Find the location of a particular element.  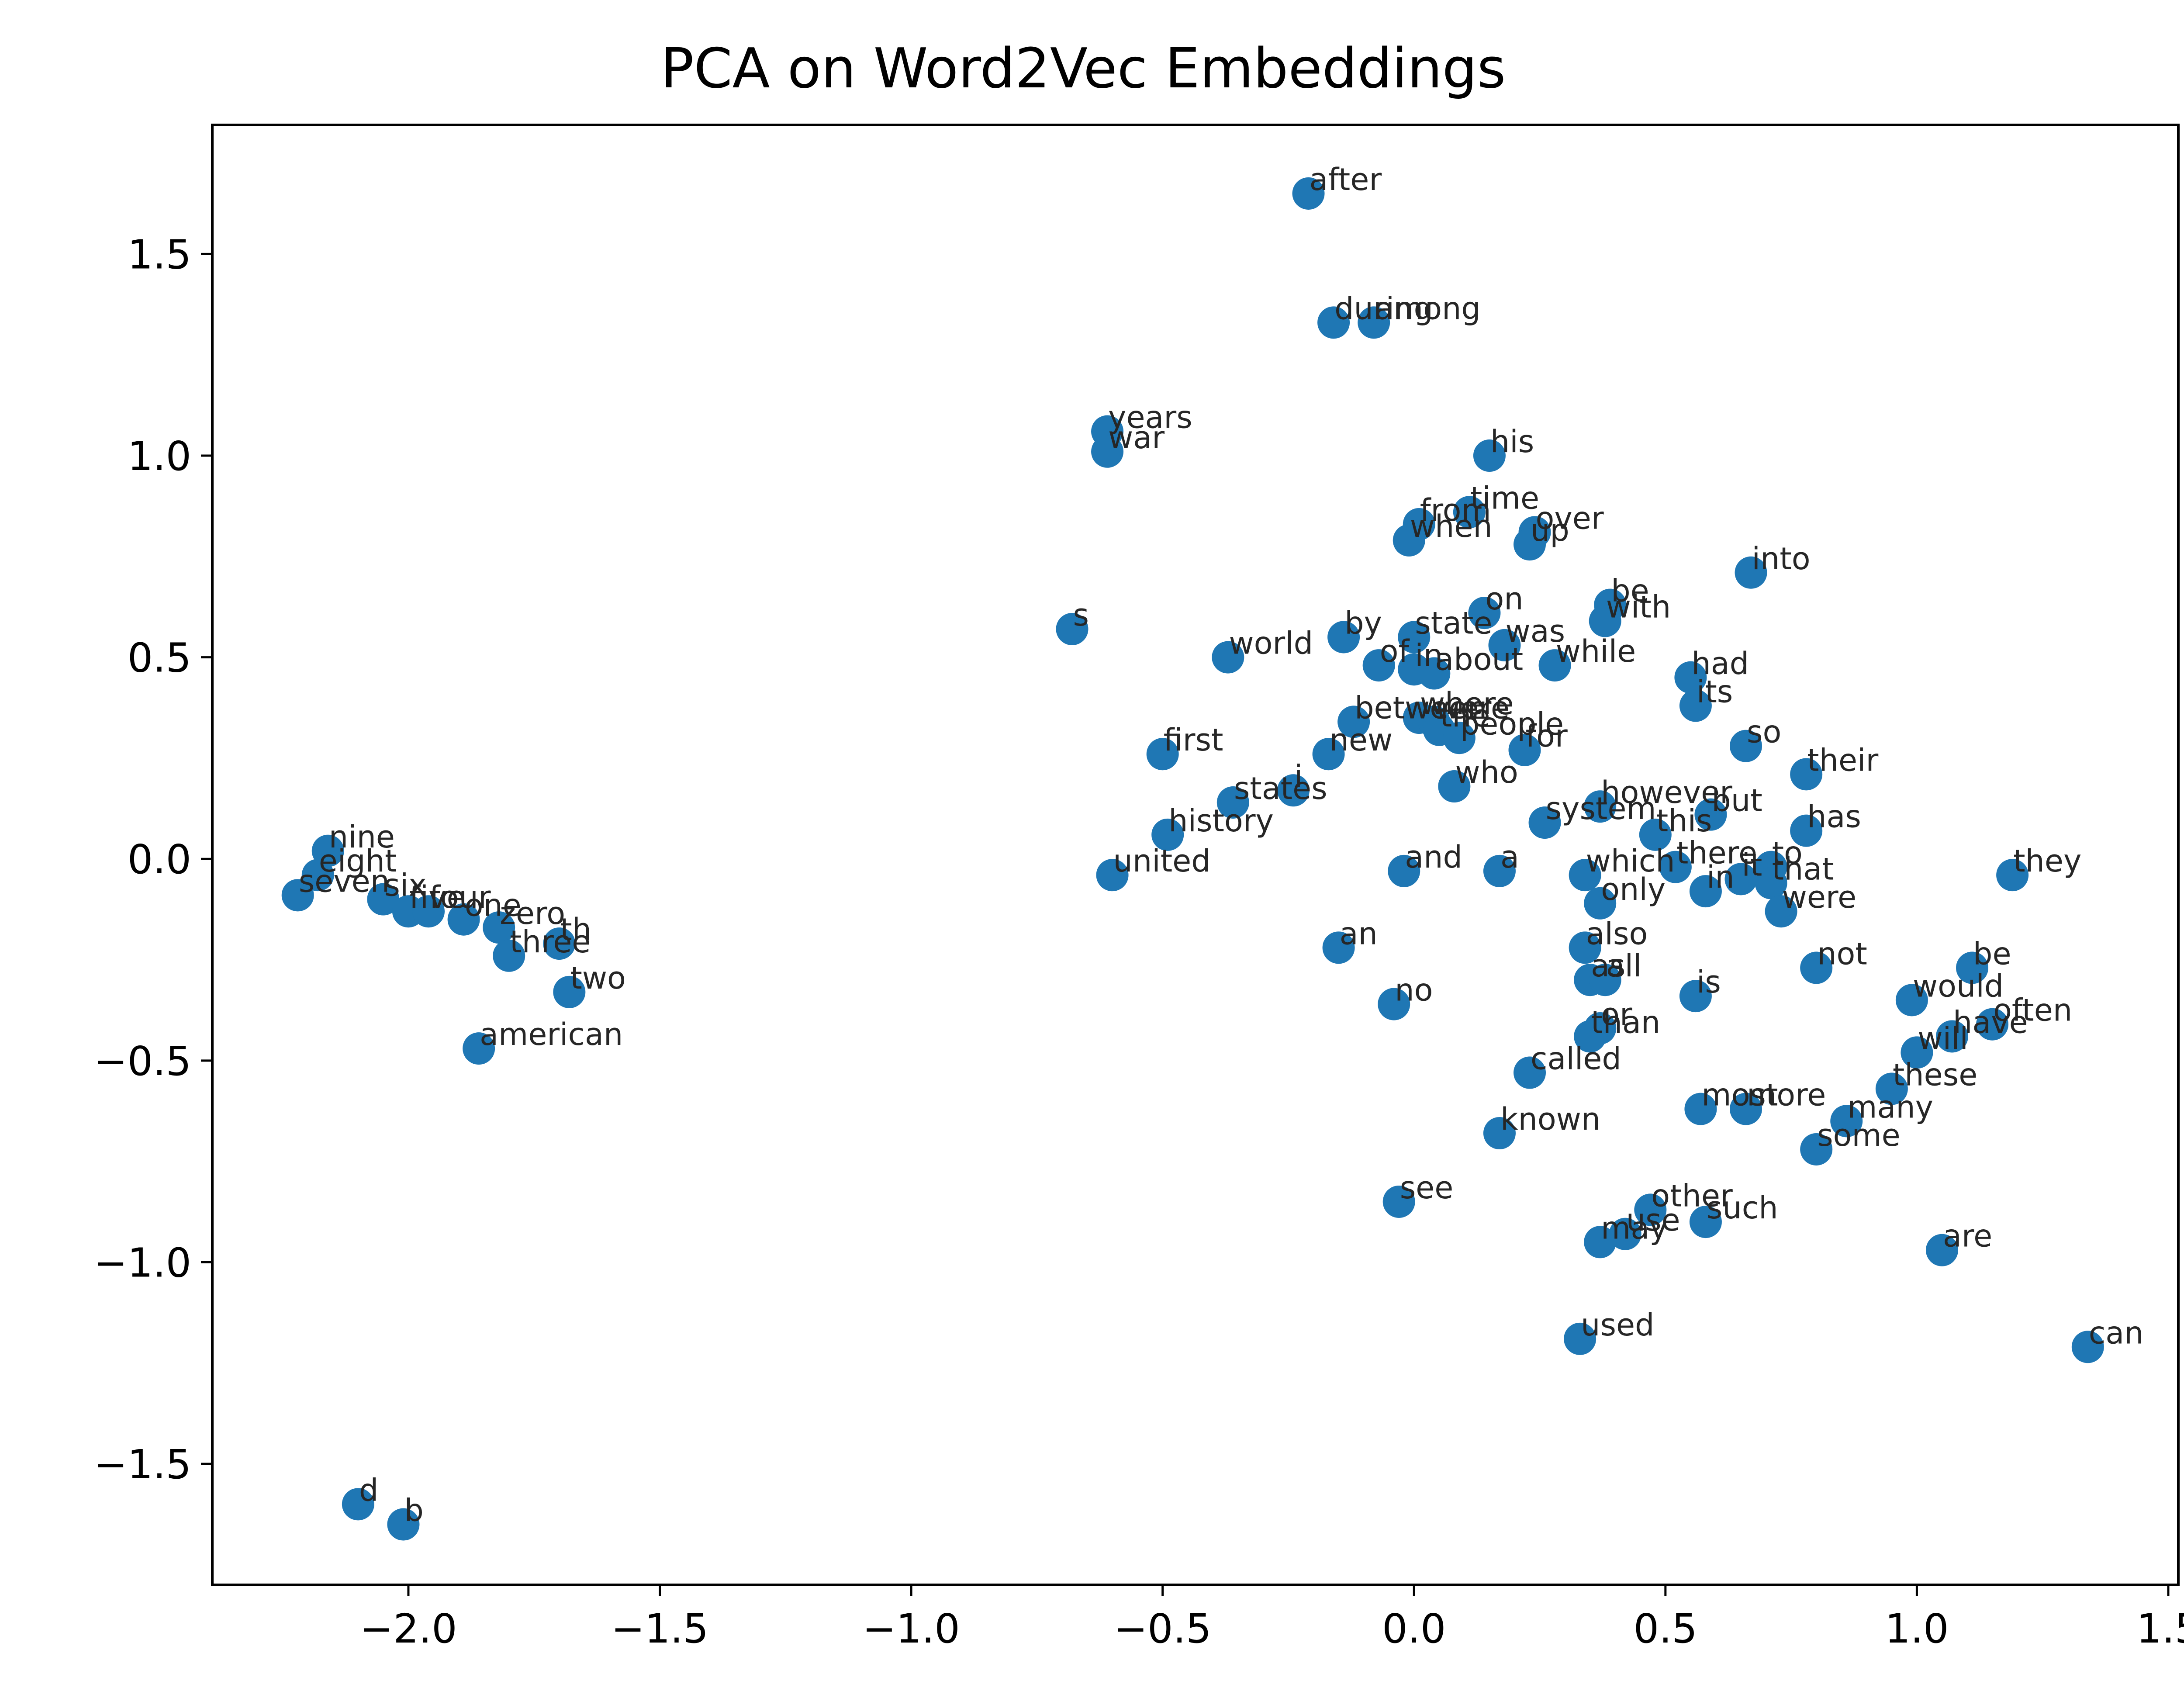

point-label: its is located at coordinates (1715, 691).